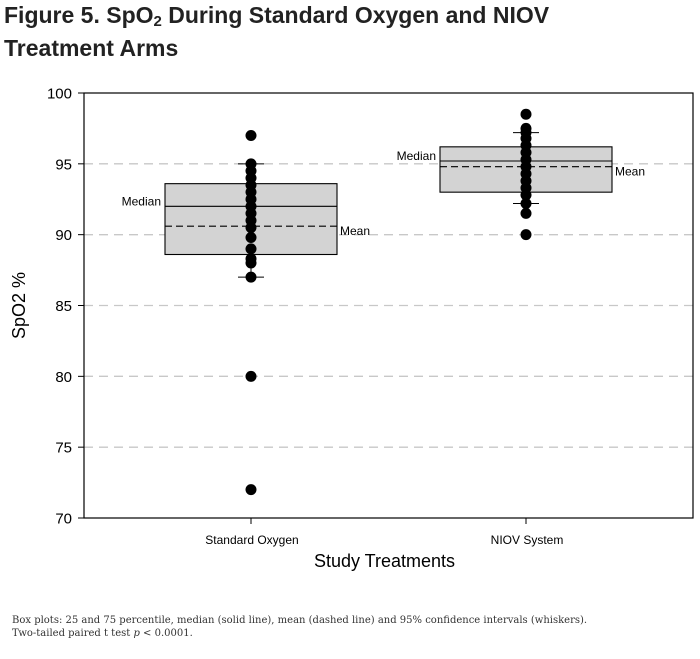 Image resolution: width=700 pixels, height=659 pixels. What do you see at coordinates (63, 377) in the screenshot?
I see `y-tick-label: 80` at bounding box center [63, 377].